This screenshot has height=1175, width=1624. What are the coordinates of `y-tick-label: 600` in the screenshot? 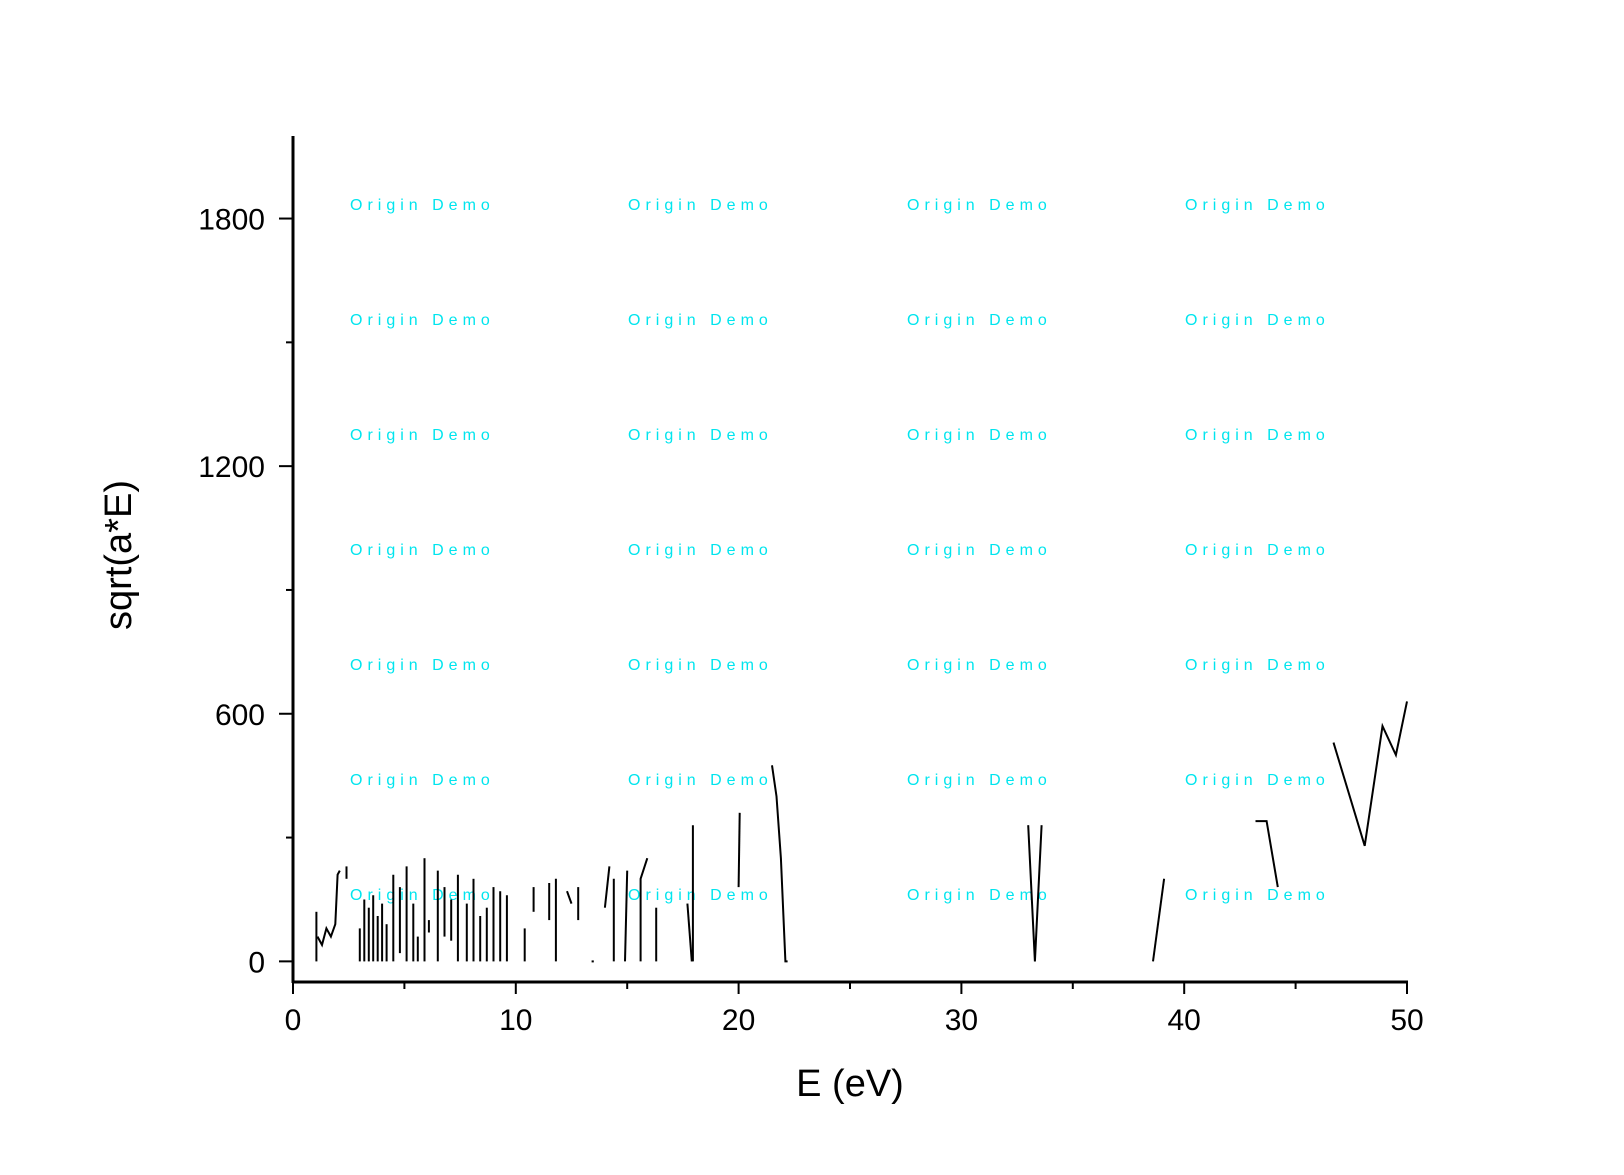 It's located at (240, 715).